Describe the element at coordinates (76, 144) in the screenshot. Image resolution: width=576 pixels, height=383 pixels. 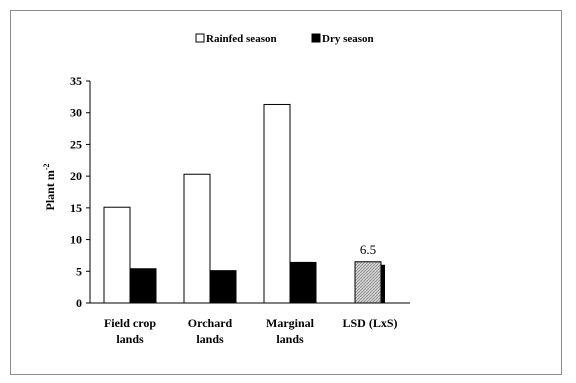
I see `y-tick-label: 25` at that location.